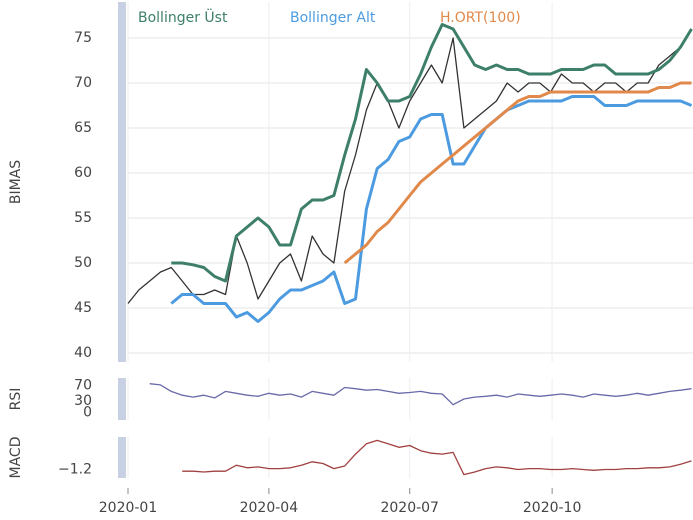 The height and width of the screenshot is (520, 693). I want to click on y-axis-label: BIMAS, so click(16, 182).